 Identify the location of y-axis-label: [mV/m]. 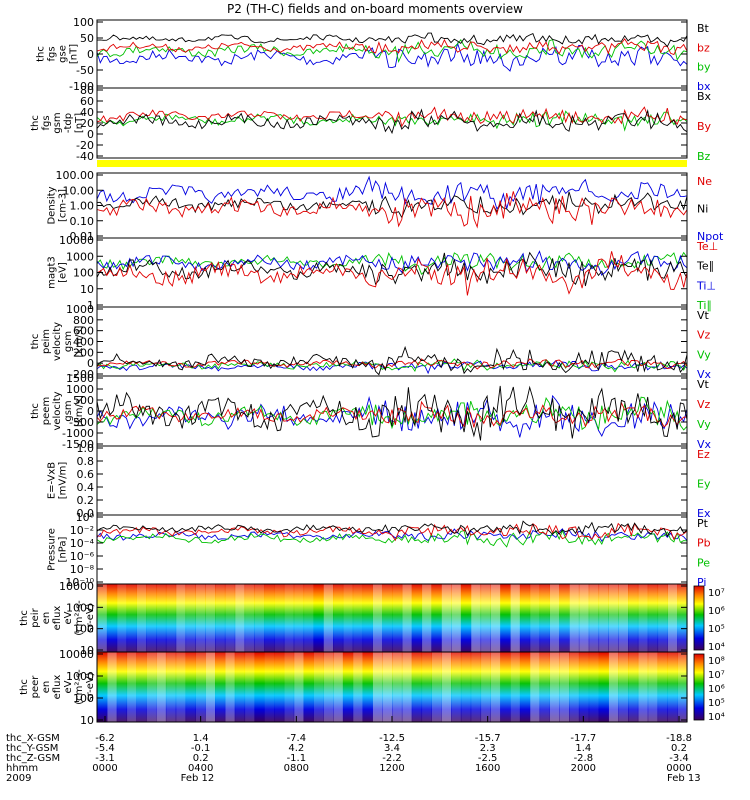
(63, 481).